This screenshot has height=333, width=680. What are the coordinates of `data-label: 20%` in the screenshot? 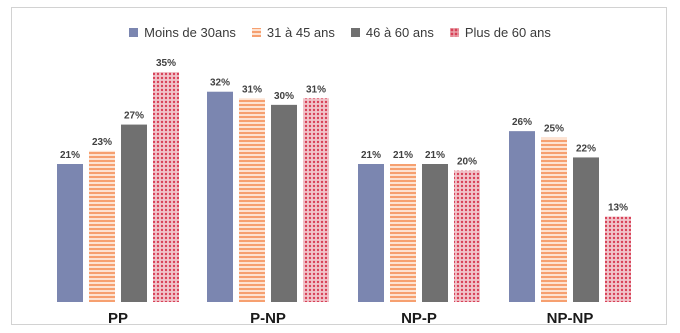 It's located at (467, 162).